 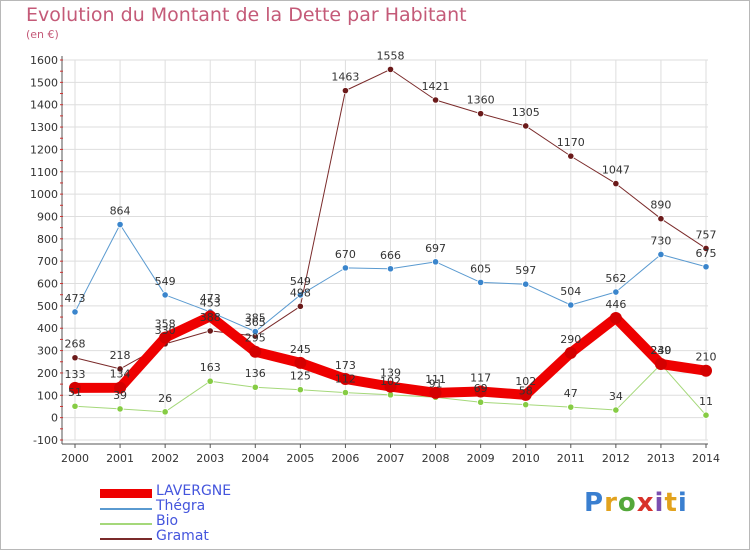 I want to click on data-label: 117, so click(x=480, y=377).